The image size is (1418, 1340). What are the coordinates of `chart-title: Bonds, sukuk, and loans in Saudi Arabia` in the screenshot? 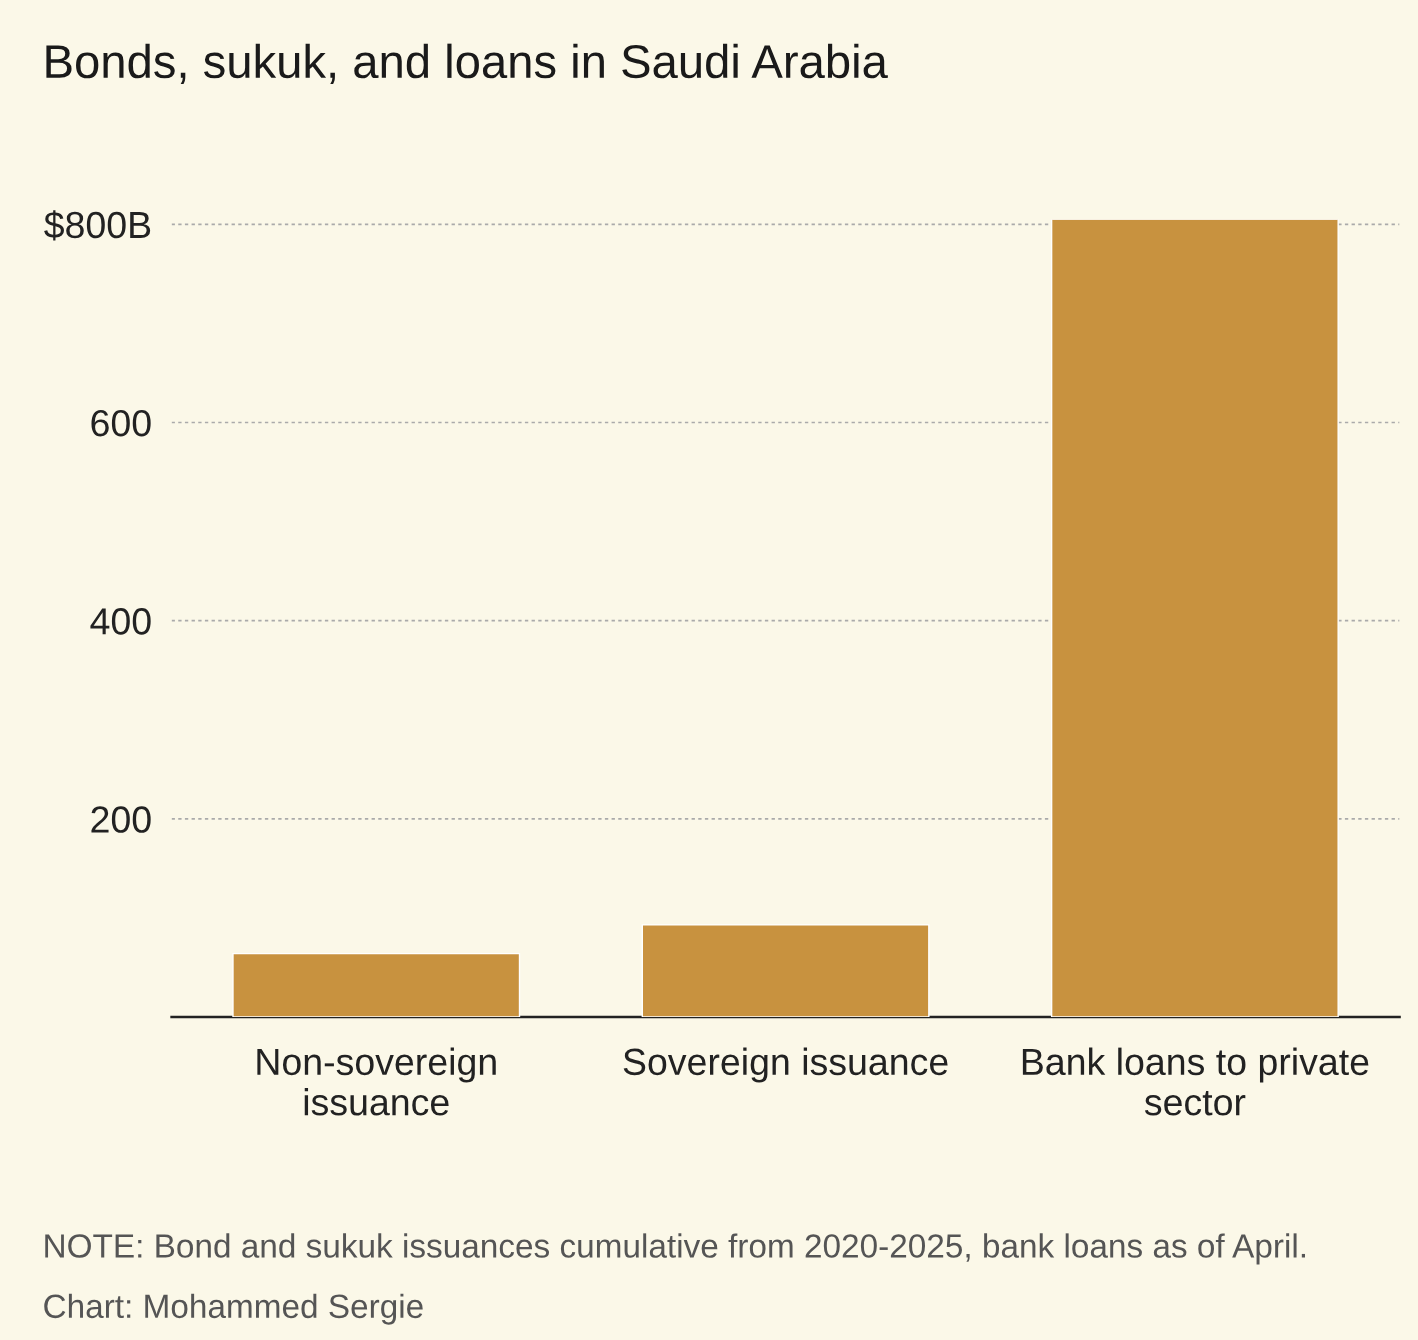 It's located at (467, 63).